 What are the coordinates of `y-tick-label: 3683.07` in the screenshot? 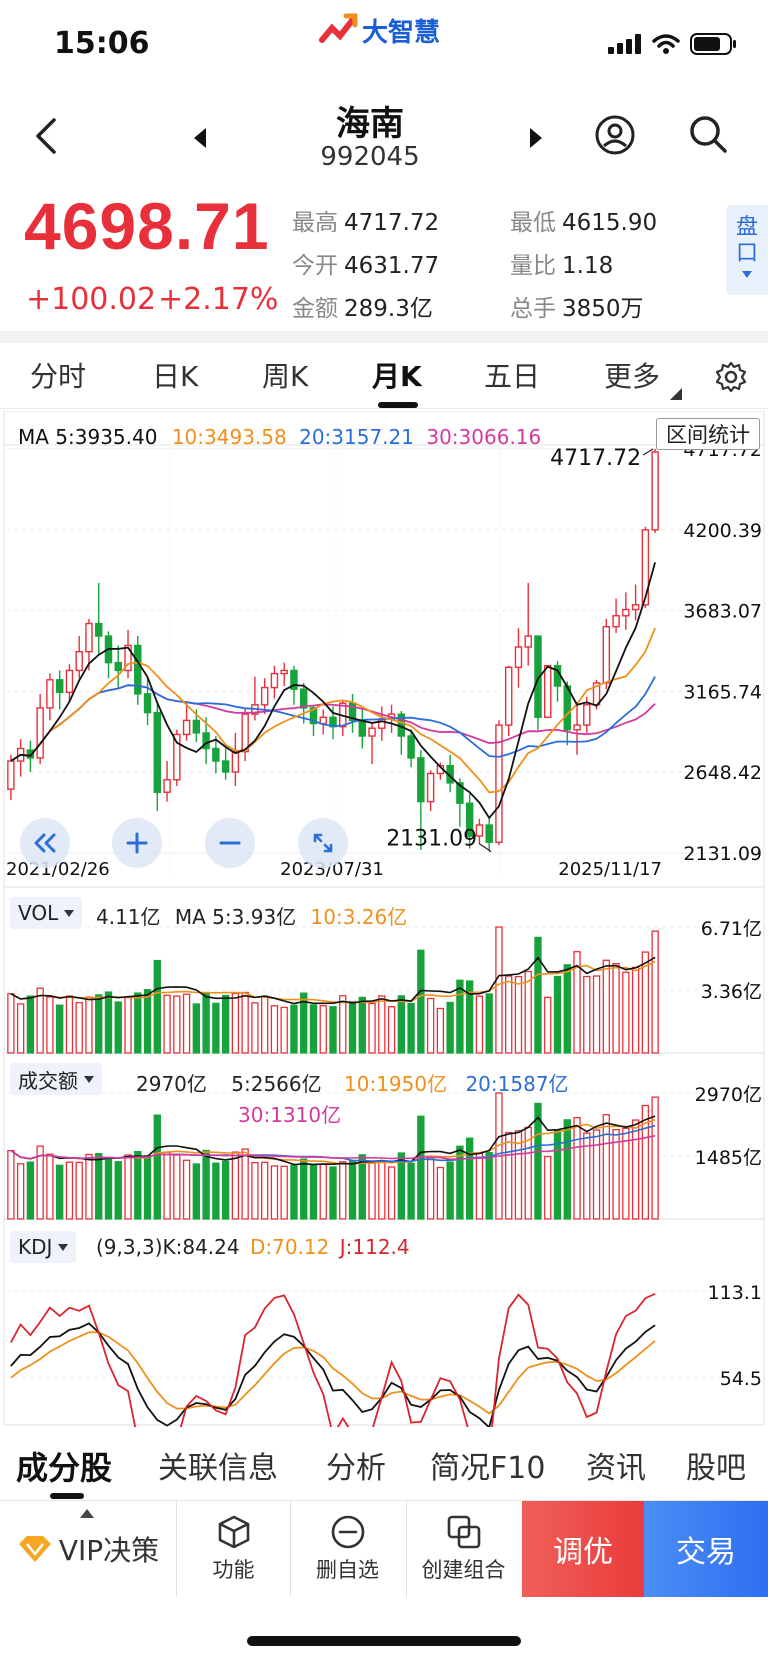 It's located at (722, 612).